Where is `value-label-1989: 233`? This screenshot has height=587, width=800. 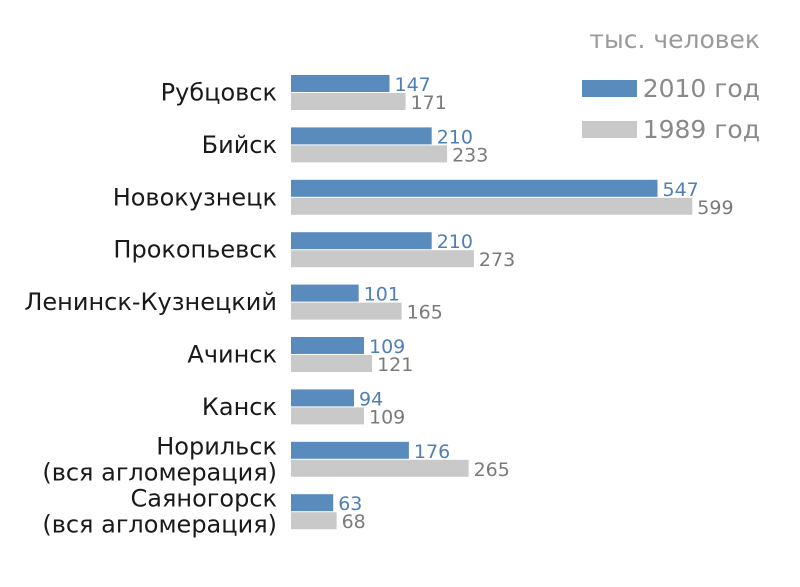 value-label-1989: 233 is located at coordinates (470, 155).